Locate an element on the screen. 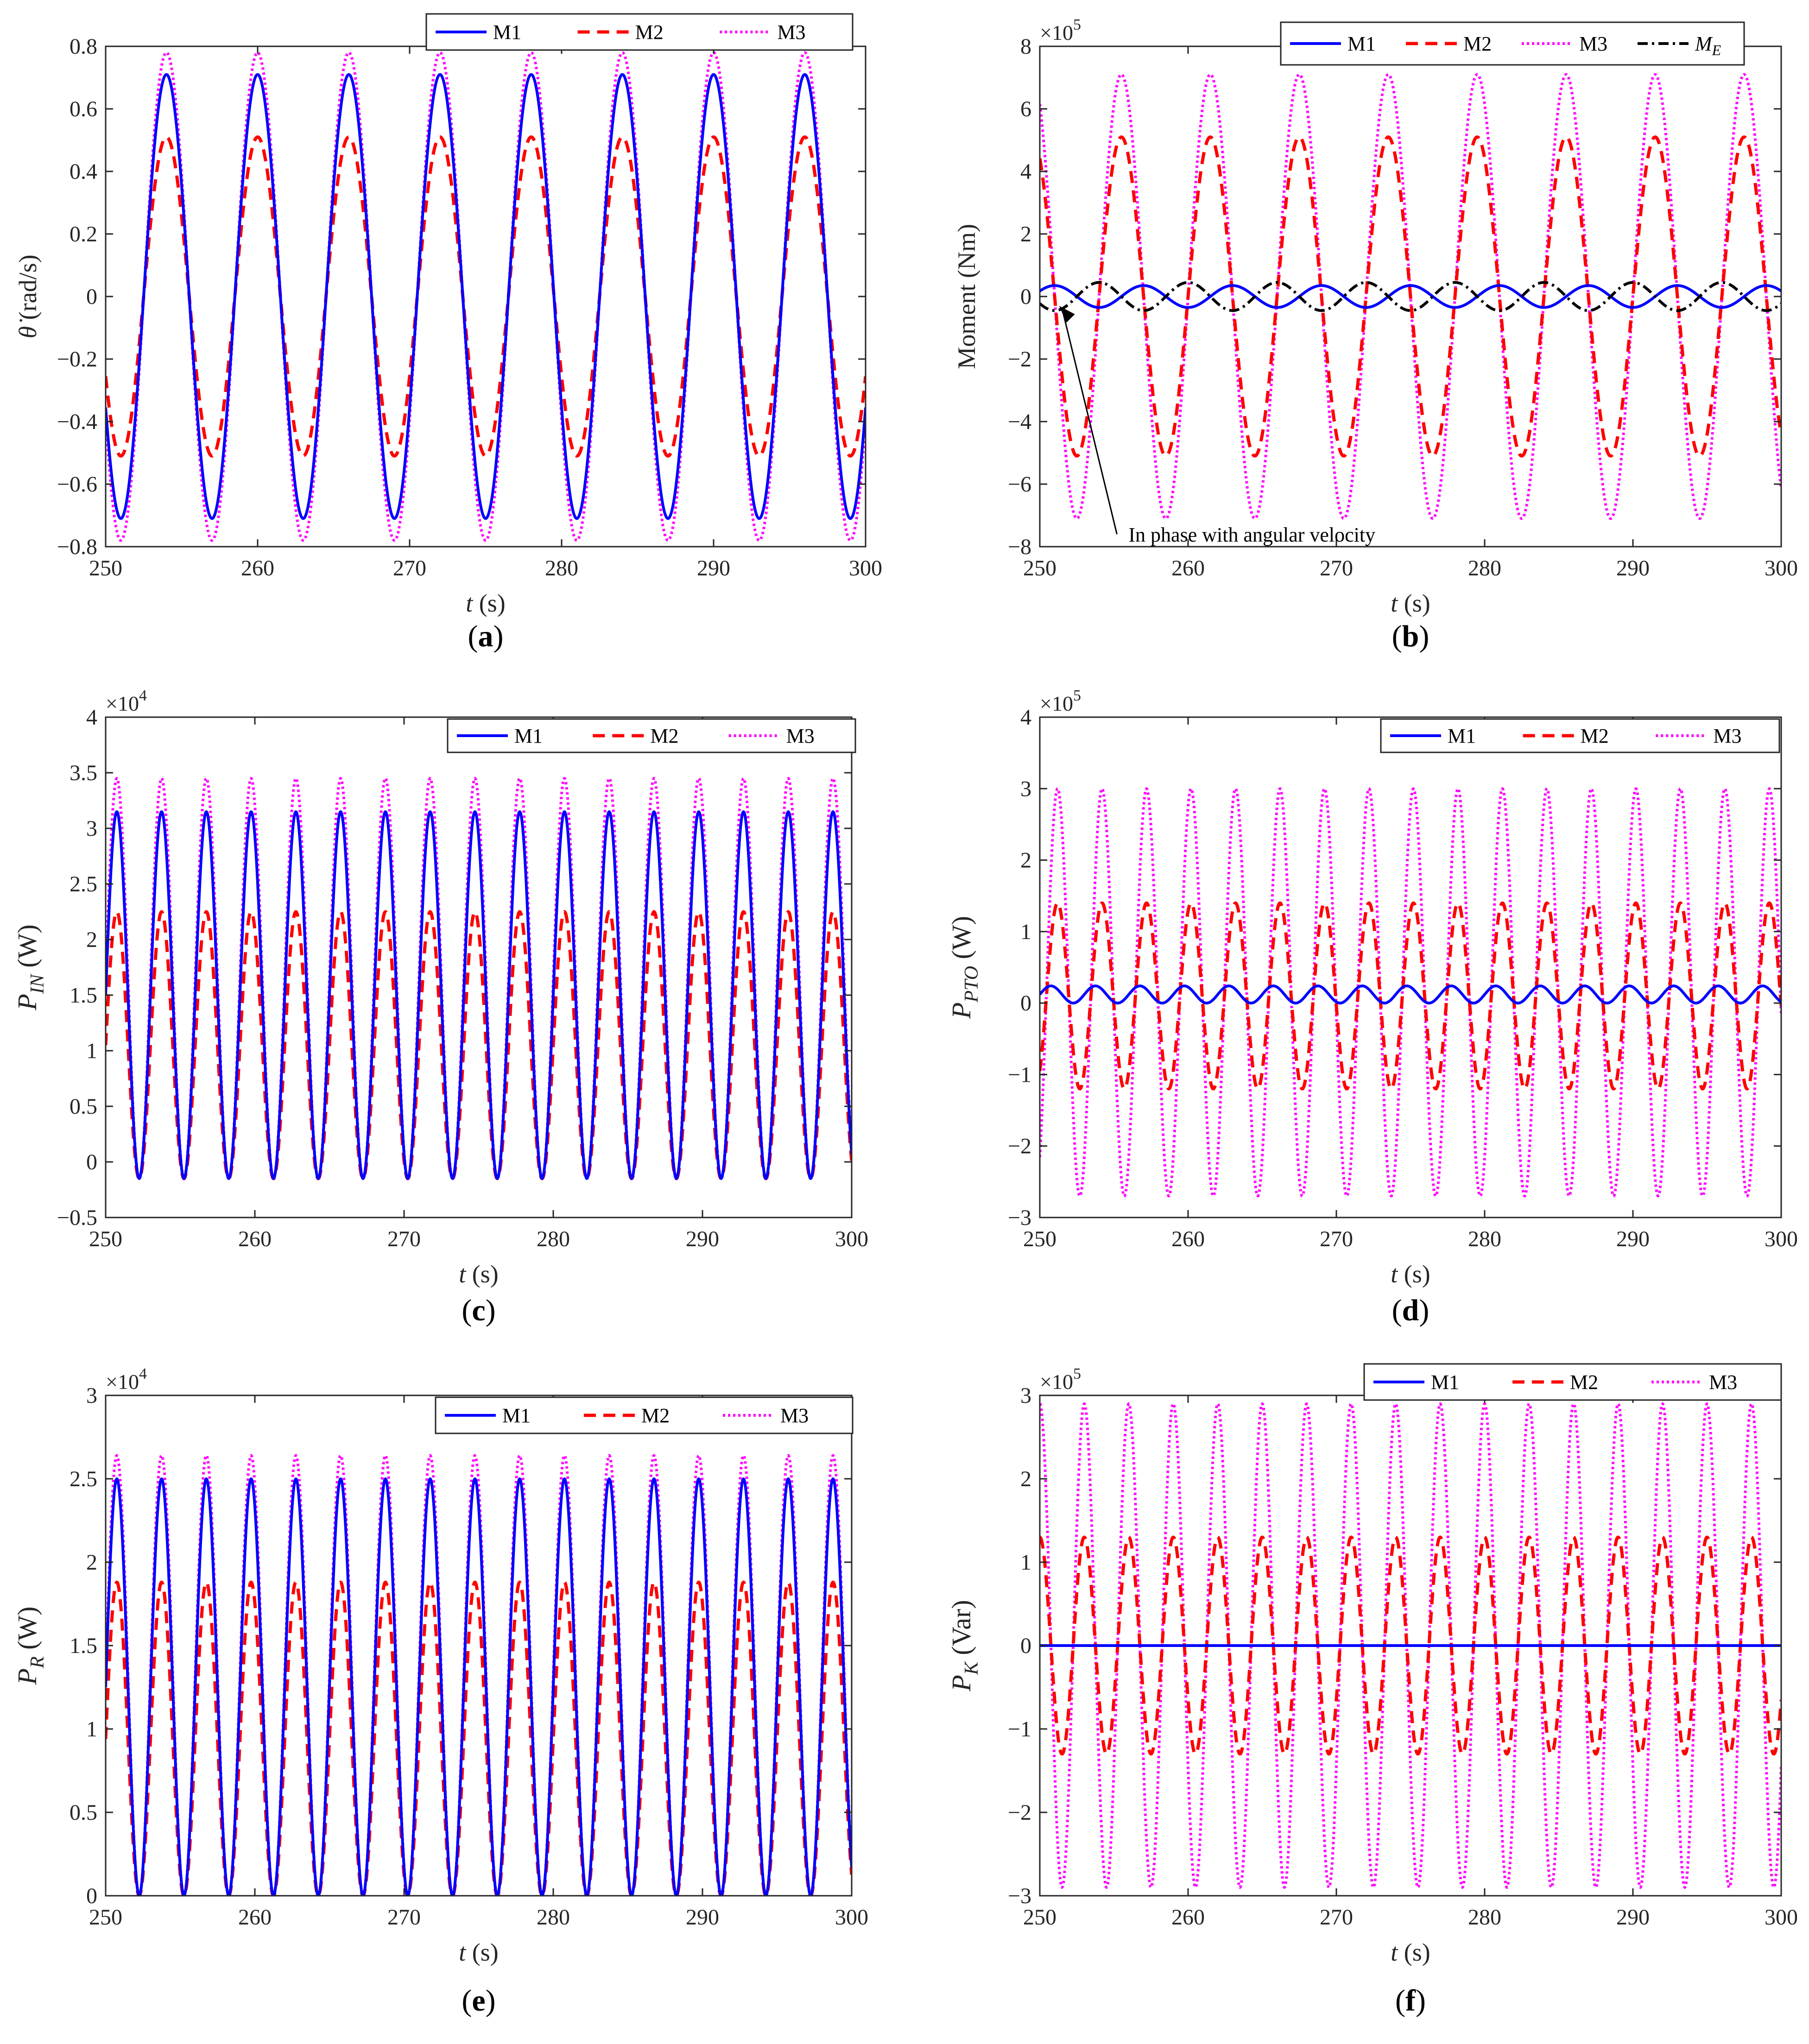  y-tick-label: −0.2 is located at coordinates (77, 359).